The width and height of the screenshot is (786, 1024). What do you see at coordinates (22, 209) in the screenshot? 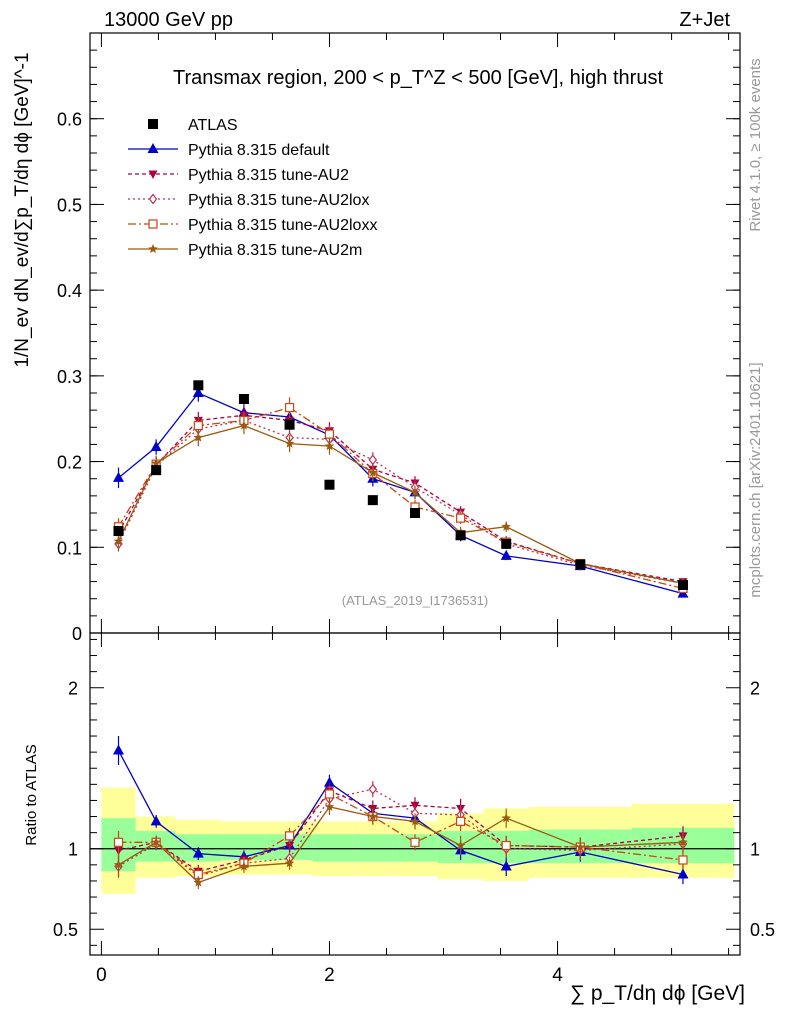
I see `main-y-label: 1/N_ev dN_ev/d∑p_T/dη dϕ [GeV]^-1` at bounding box center [22, 209].